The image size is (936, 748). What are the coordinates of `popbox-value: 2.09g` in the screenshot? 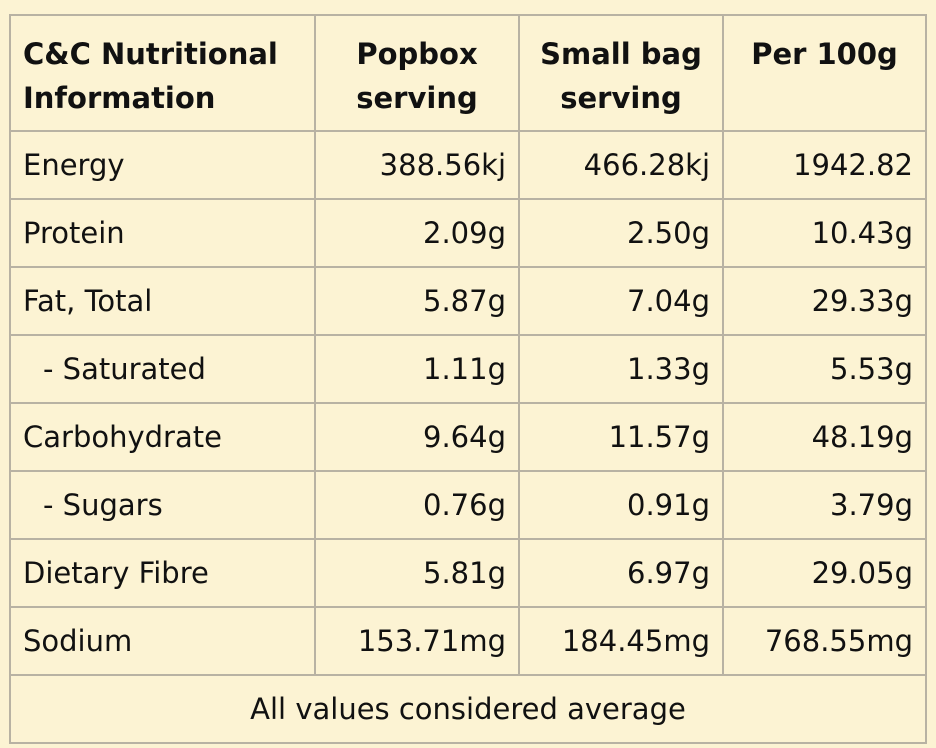 It's located at (417, 233).